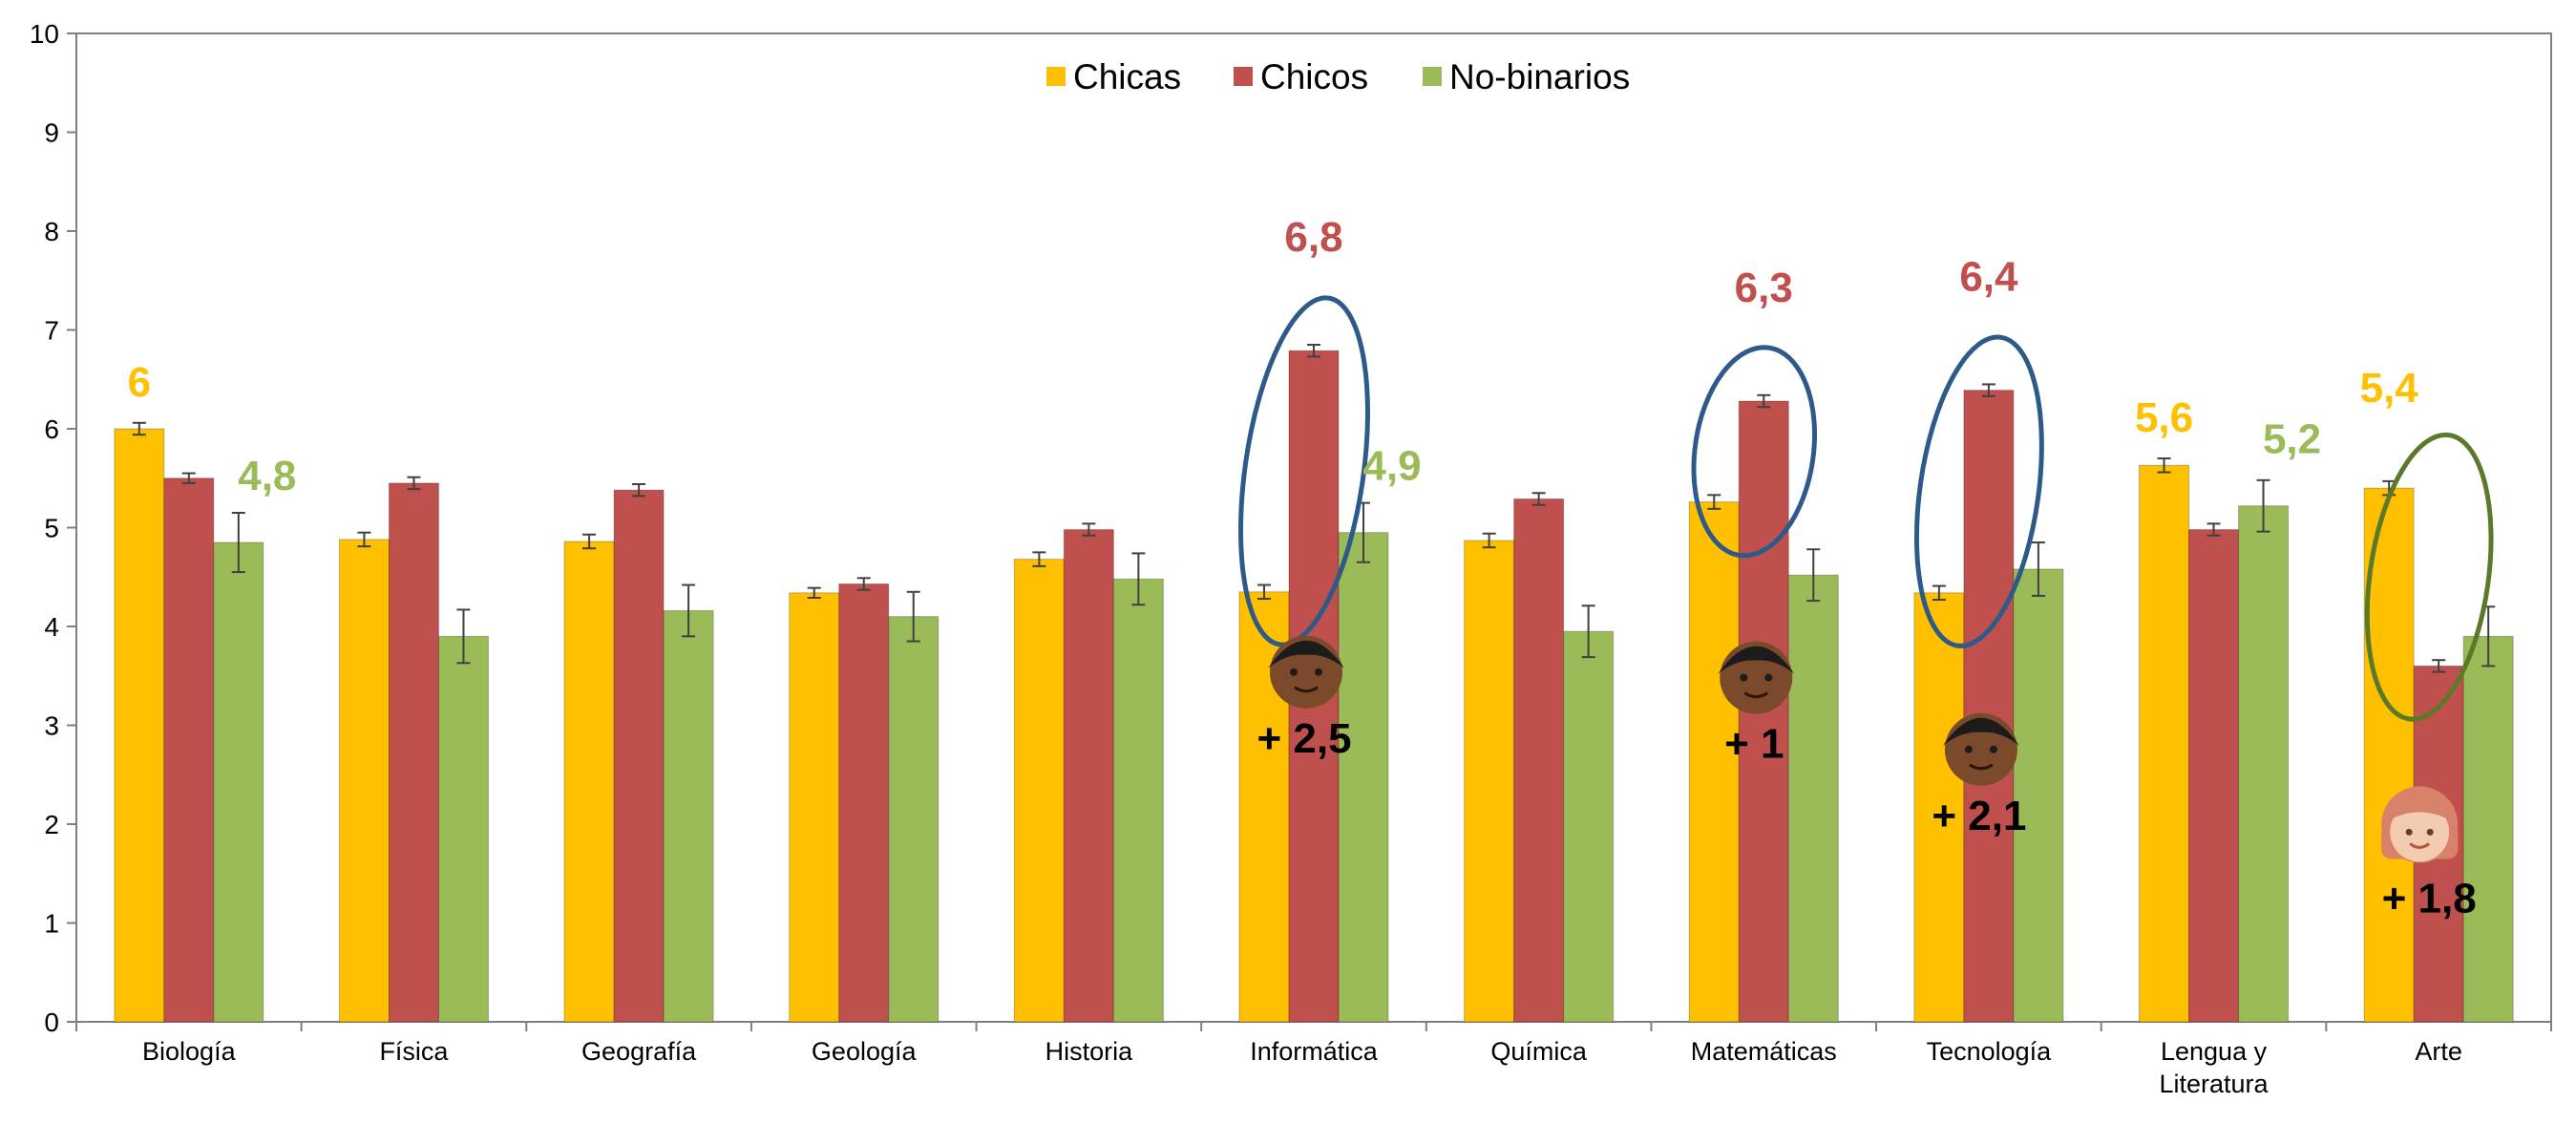 The image size is (2576, 1124). What do you see at coordinates (51, 231) in the screenshot?
I see `y-tick-label: 8` at bounding box center [51, 231].